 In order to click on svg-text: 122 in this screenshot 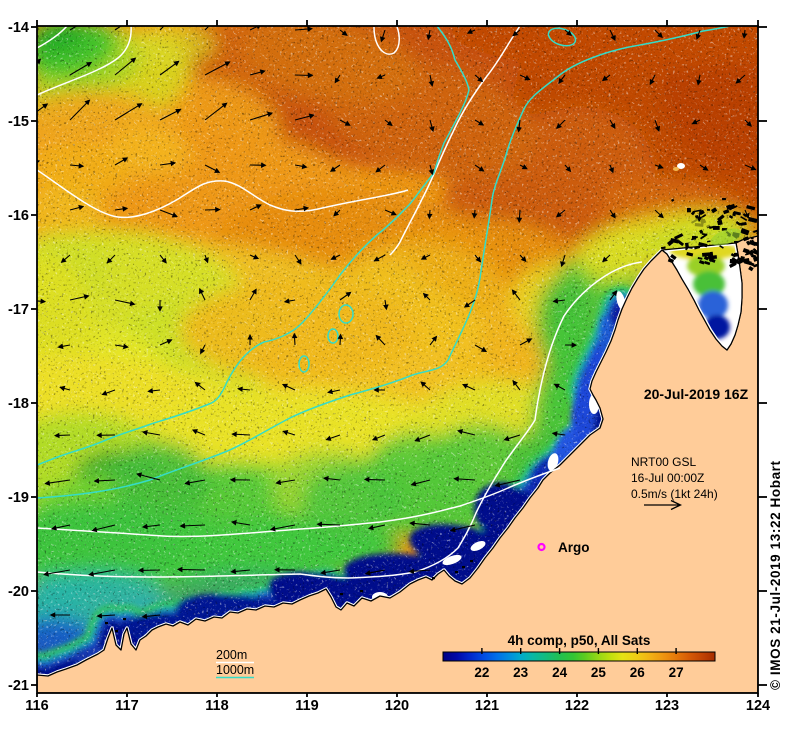, I will do `click(577, 706)`.